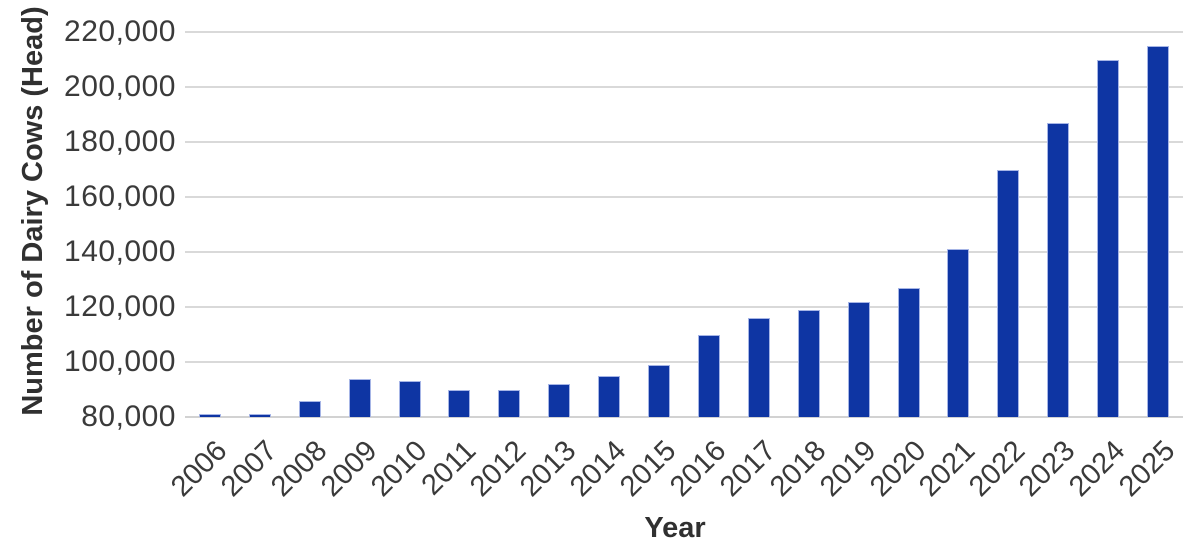 The image size is (1200, 550). Describe the element at coordinates (1108, 238) in the screenshot. I see `bar-2024` at that location.